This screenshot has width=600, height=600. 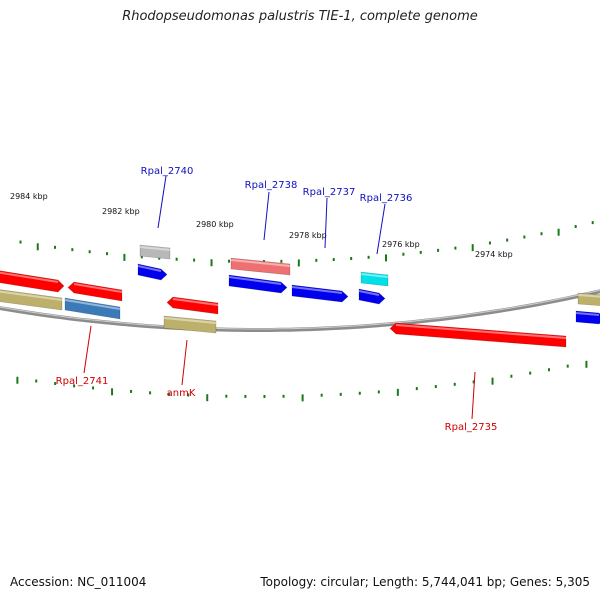 I want to click on scale-label: 2984 kbp, so click(x=29, y=196).